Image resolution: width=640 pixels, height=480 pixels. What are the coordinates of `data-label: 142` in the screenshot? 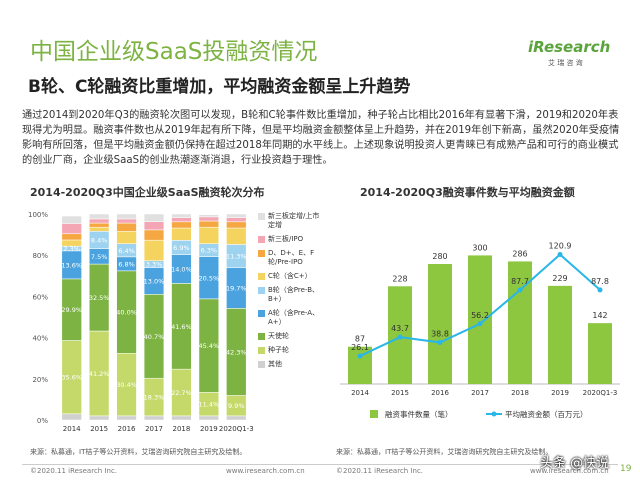 It's located at (599, 315).